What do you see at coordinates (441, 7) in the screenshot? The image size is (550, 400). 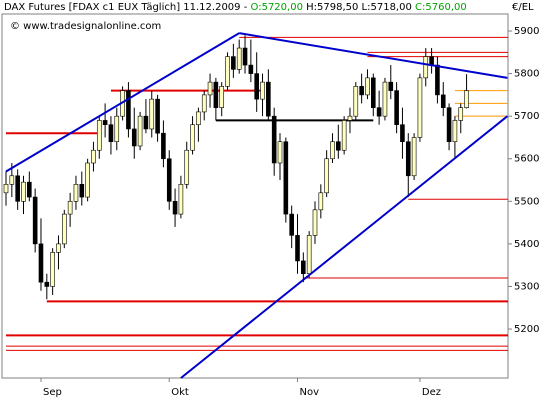 I see `title-close: C:5760,00` at bounding box center [441, 7].